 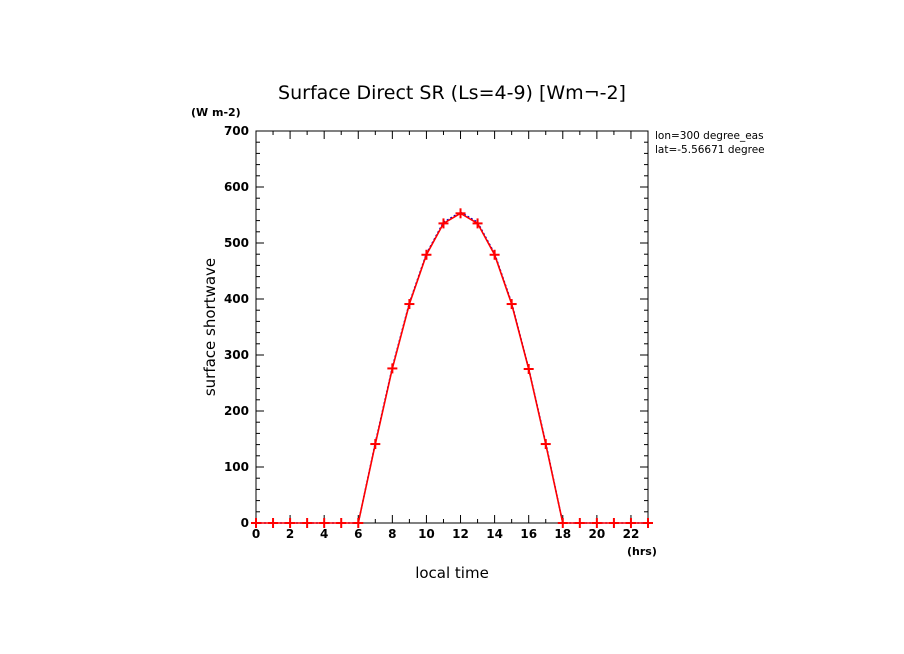 I want to click on x-tick-label: 20, so click(x=597, y=534).